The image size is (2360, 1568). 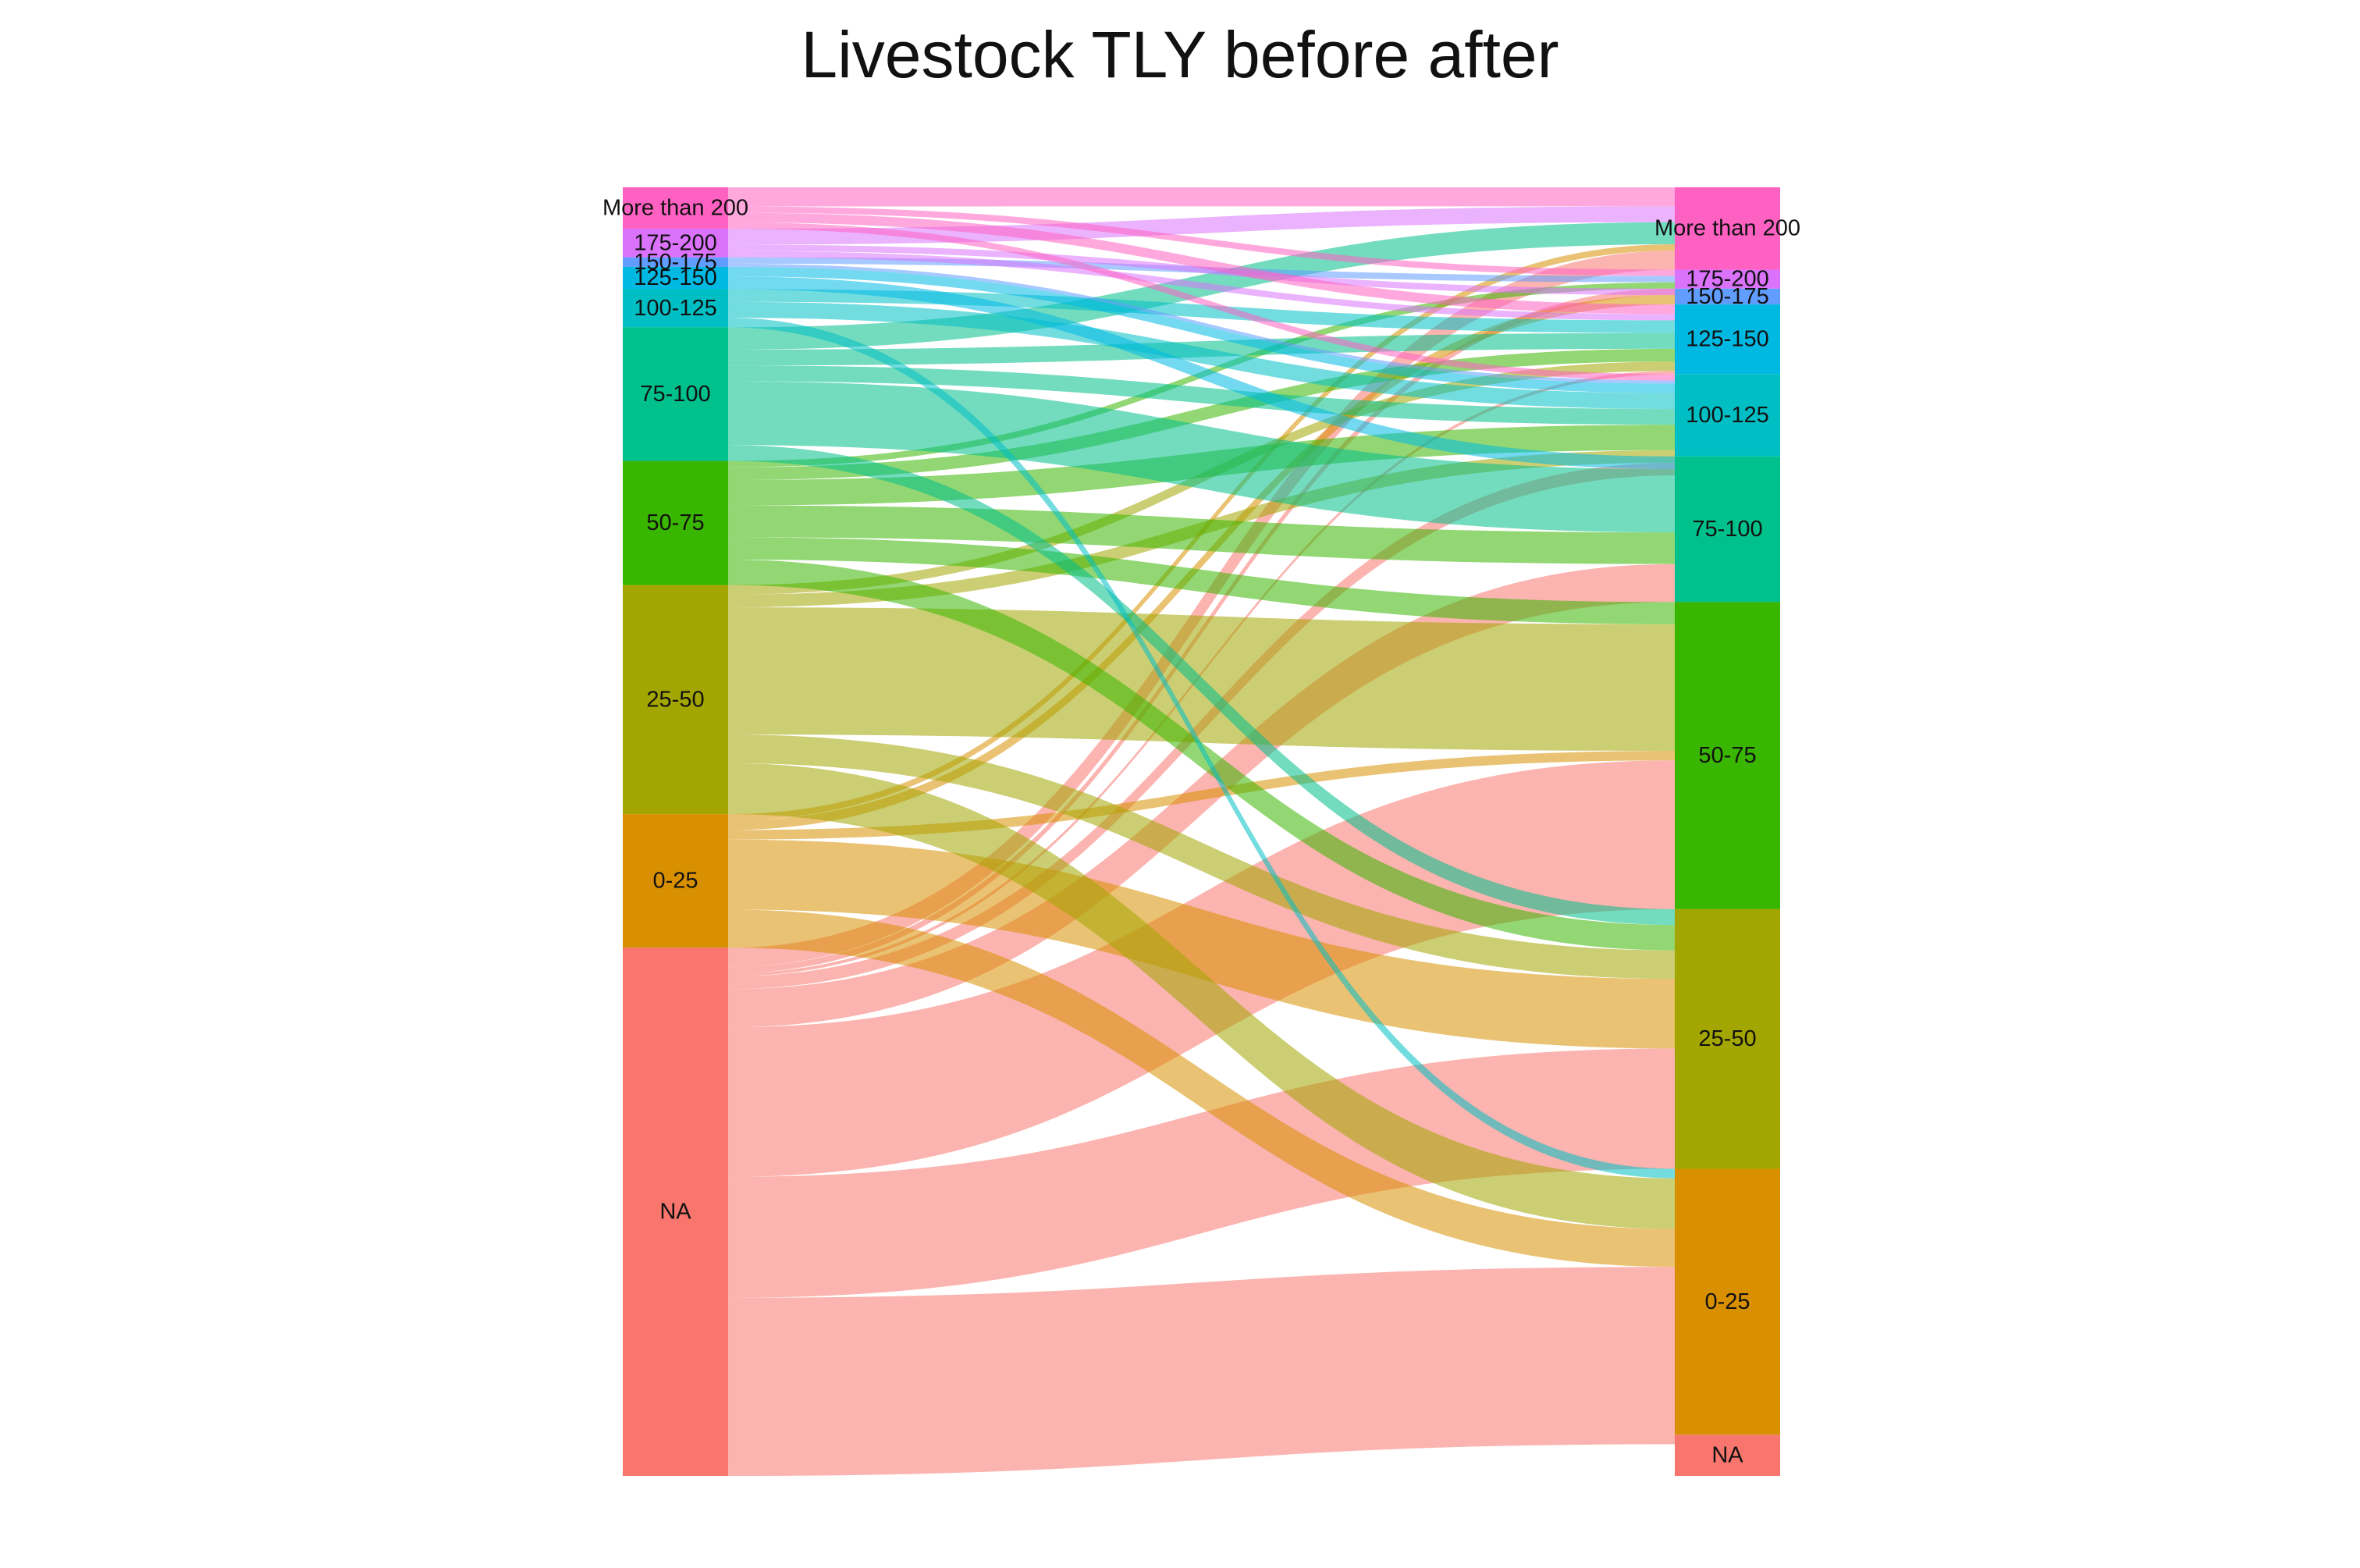 I want to click on node-label-after-175-200: 175-200, so click(x=1727, y=279).